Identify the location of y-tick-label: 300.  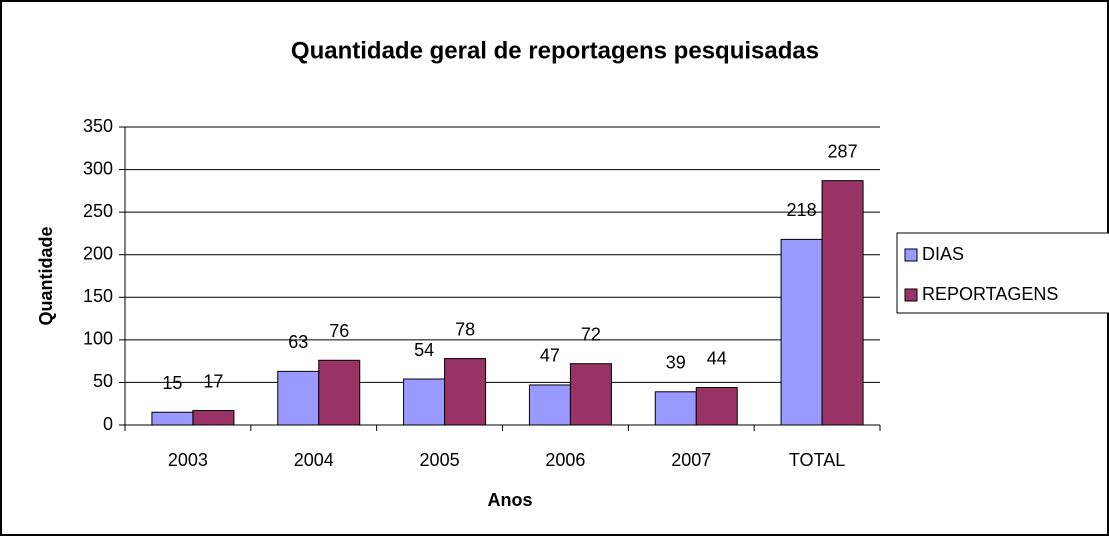
(98, 168).